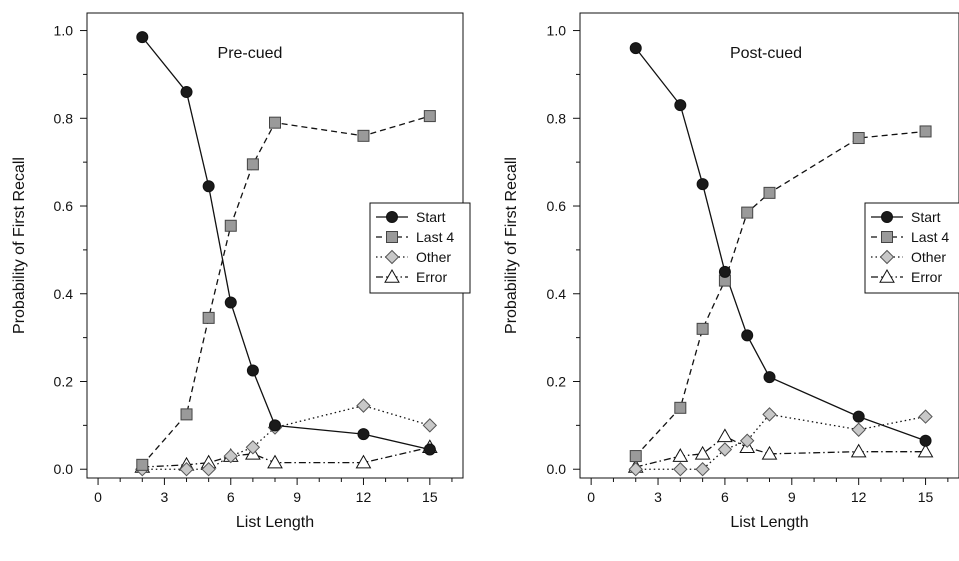 This screenshot has height=561, width=959. What do you see at coordinates (64, 206) in the screenshot?
I see `y-tick-label: 0.6` at bounding box center [64, 206].